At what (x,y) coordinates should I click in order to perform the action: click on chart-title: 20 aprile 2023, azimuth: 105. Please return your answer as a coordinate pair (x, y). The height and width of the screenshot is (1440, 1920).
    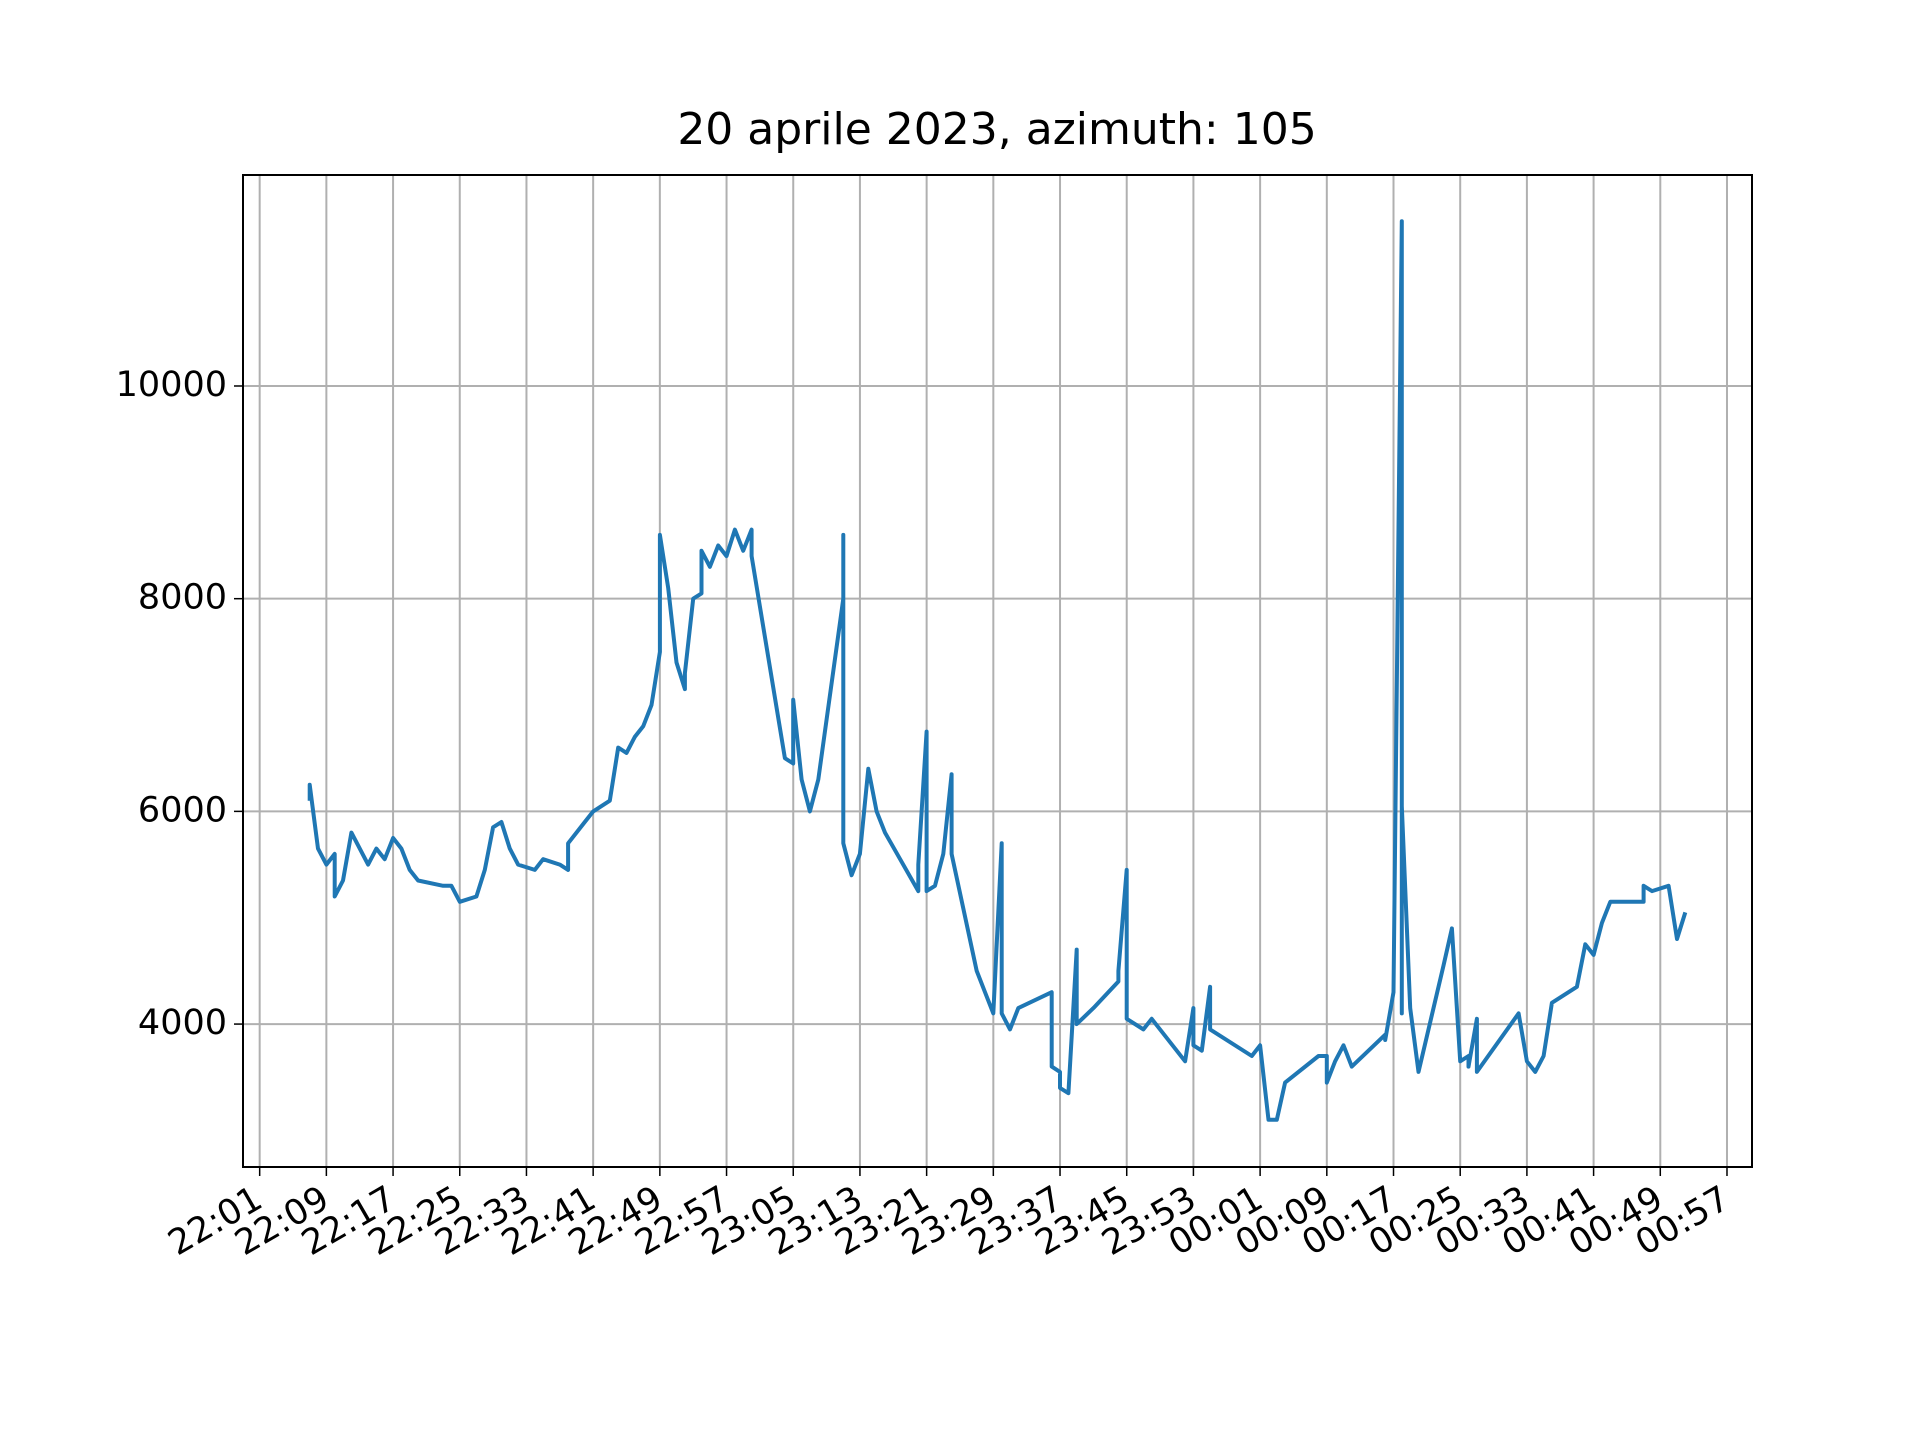
    Looking at the image, I should click on (996, 129).